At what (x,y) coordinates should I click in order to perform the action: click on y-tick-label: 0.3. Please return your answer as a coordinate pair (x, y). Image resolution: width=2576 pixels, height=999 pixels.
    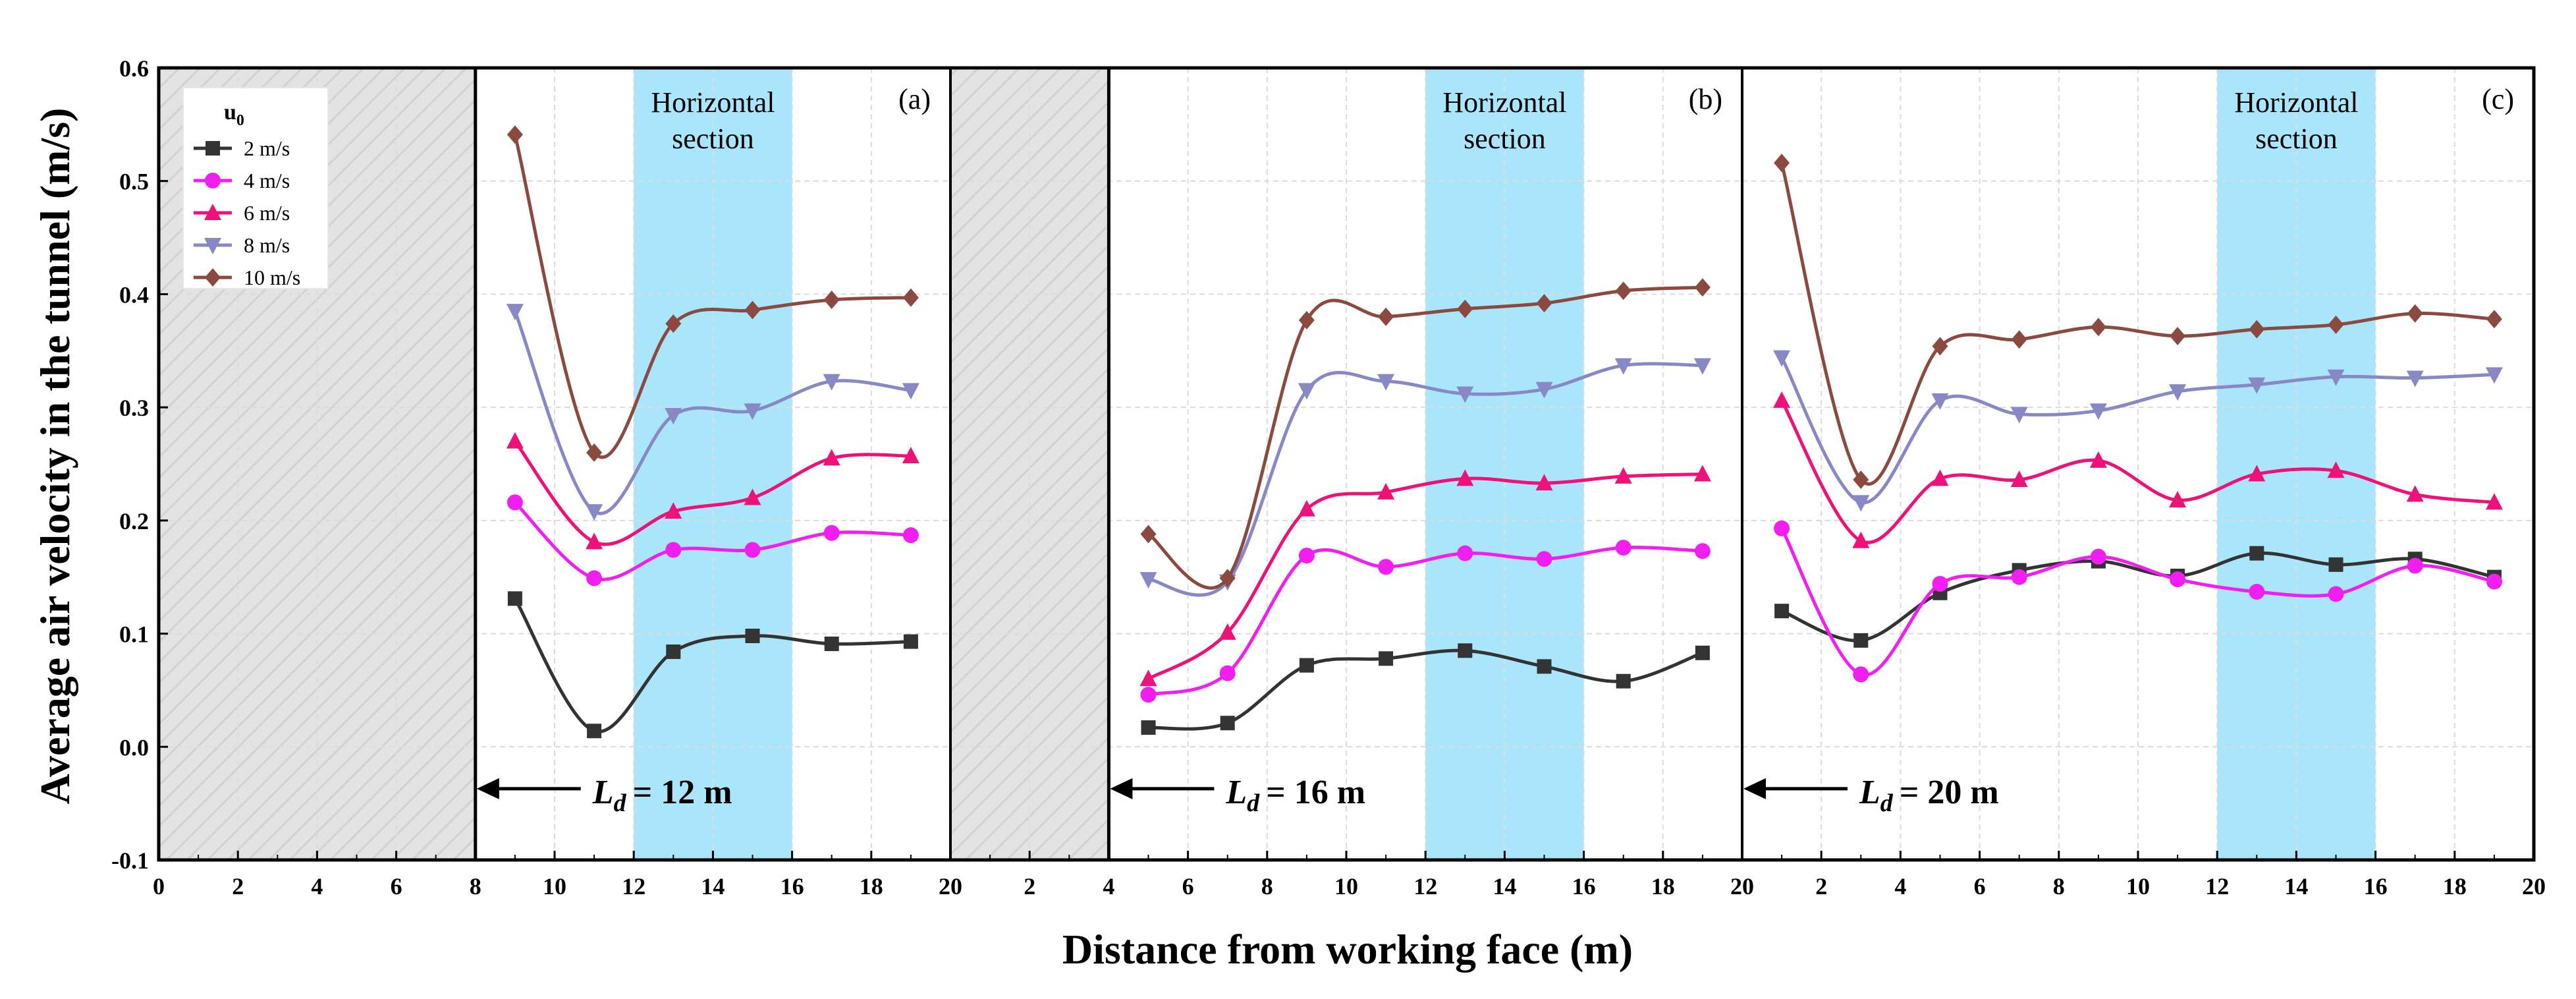
    Looking at the image, I should click on (134, 408).